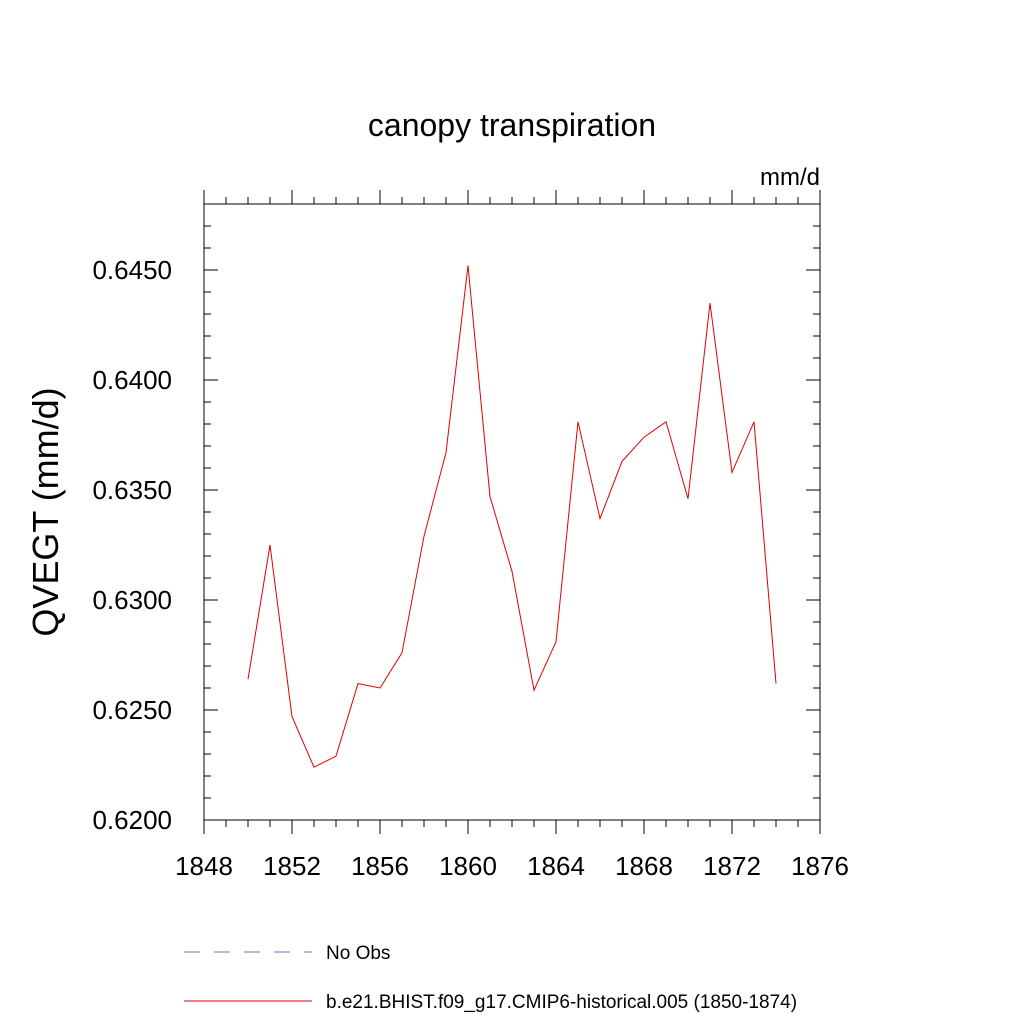 This screenshot has height=1024, width=1024. Describe the element at coordinates (132, 380) in the screenshot. I see `y-tick-label: 0.6400` at that location.